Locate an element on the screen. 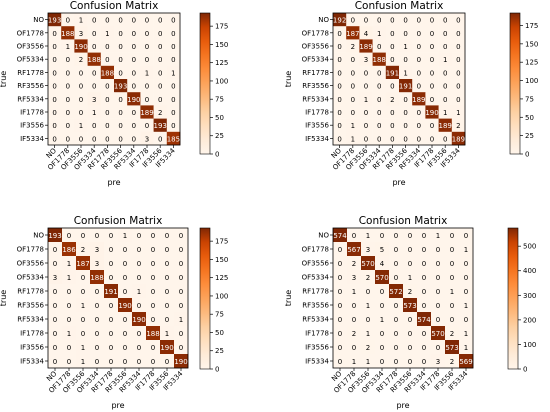 The height and width of the screenshot is (412, 550). colorbar-tick-label: 125 is located at coordinates (221, 278).